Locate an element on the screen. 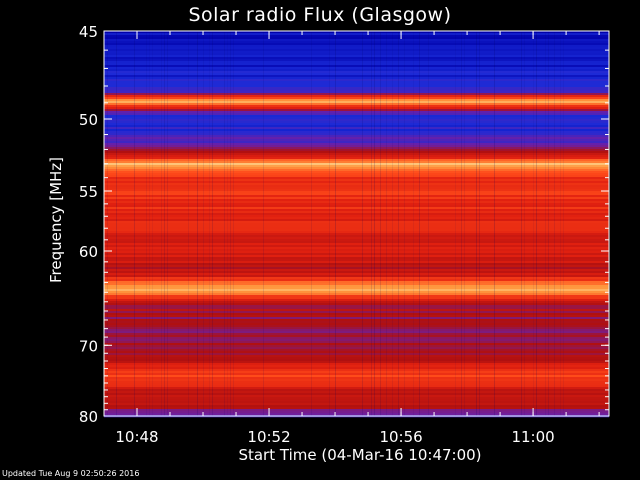  chart-title: Solar radio Flux (Glasgow) is located at coordinates (320, 15).